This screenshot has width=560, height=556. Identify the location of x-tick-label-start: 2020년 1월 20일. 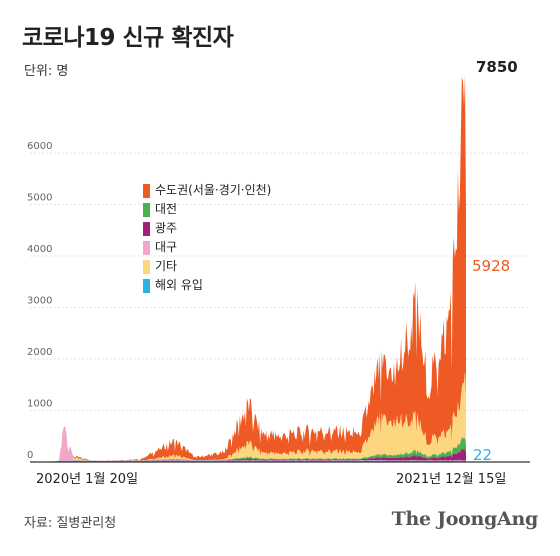
(87, 479).